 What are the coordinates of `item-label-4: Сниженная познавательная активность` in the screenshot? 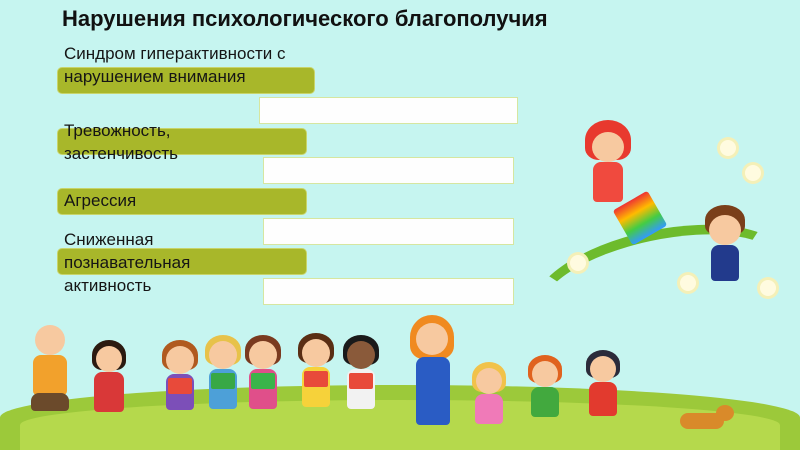 It's located at (127, 262).